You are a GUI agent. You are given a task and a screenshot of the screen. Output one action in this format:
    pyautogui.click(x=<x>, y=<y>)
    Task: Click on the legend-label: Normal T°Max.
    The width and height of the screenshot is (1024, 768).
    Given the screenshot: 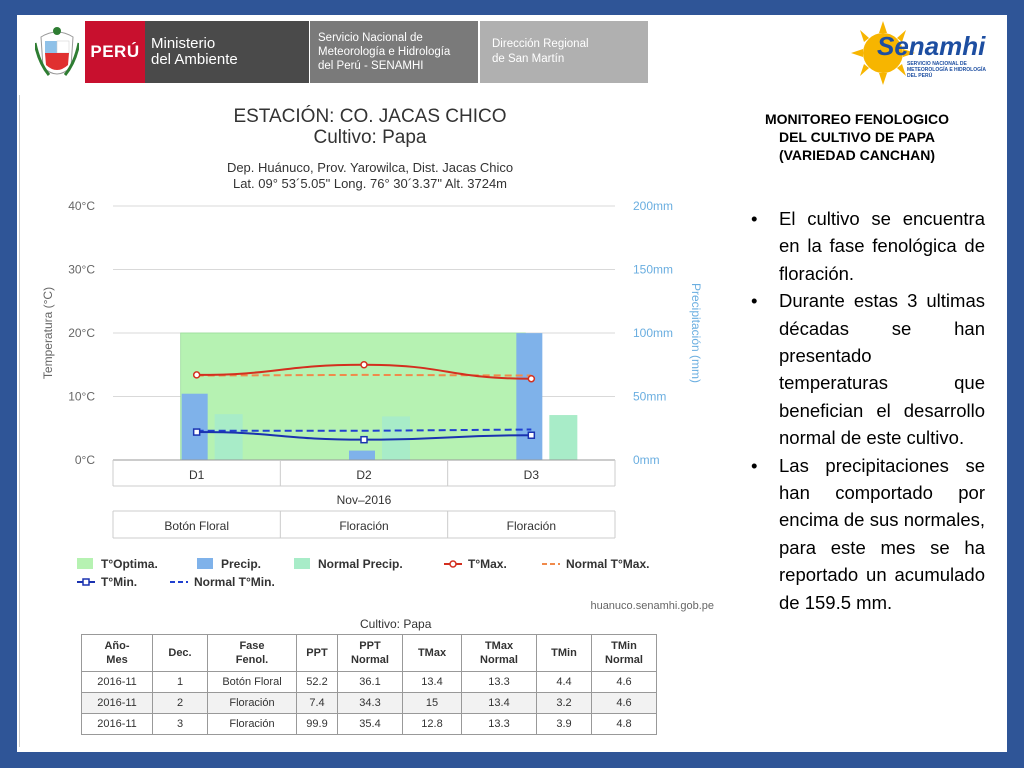 What is the action you would take?
    pyautogui.click(x=607, y=564)
    